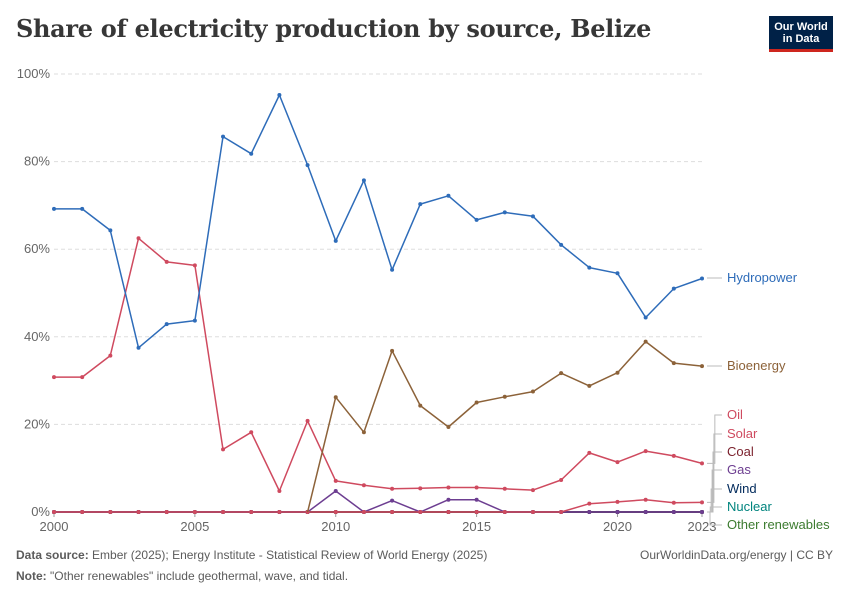  What do you see at coordinates (740, 451) in the screenshot?
I see `legend-label-coal: Coal` at bounding box center [740, 451].